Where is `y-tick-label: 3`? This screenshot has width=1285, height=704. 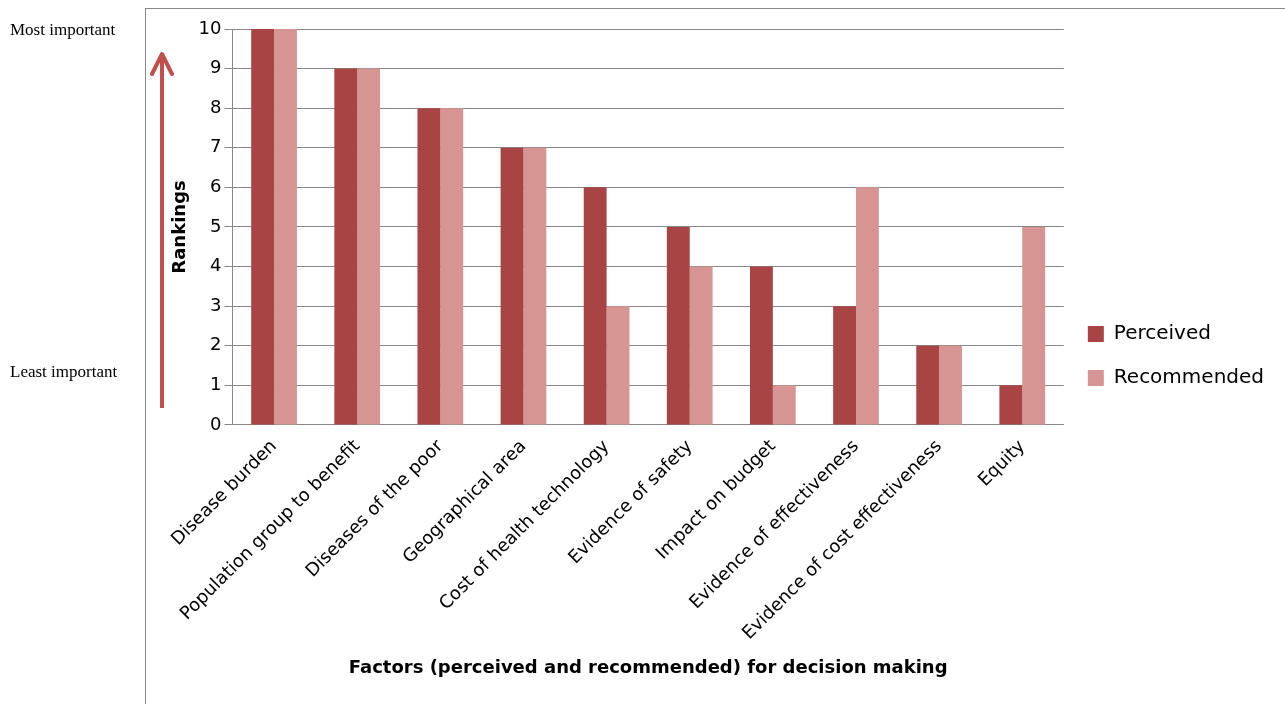
y-tick-label: 3 is located at coordinates (216, 304).